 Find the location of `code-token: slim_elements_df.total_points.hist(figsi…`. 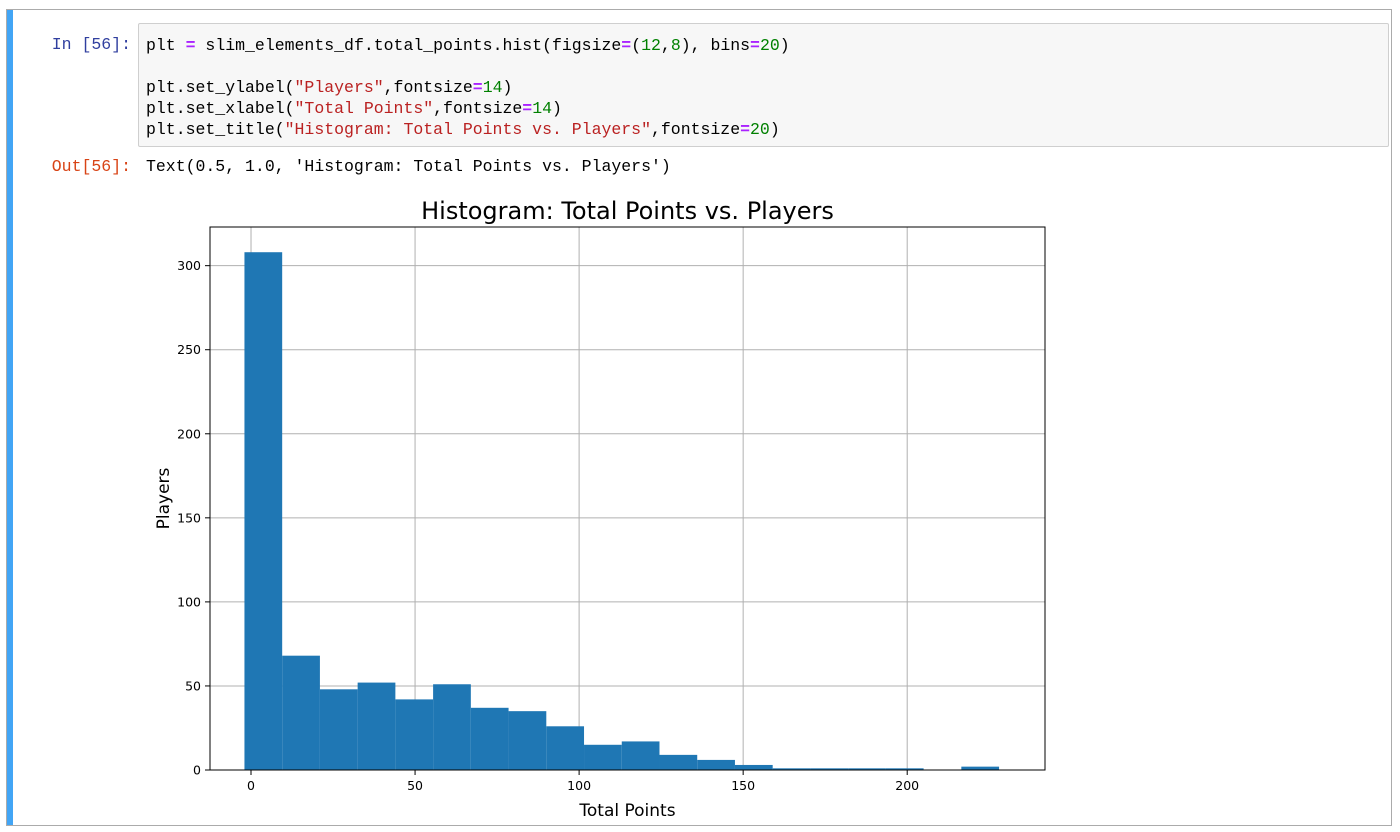

code-token: slim_elements_df.total_points.hist(figsi… is located at coordinates (408, 45).